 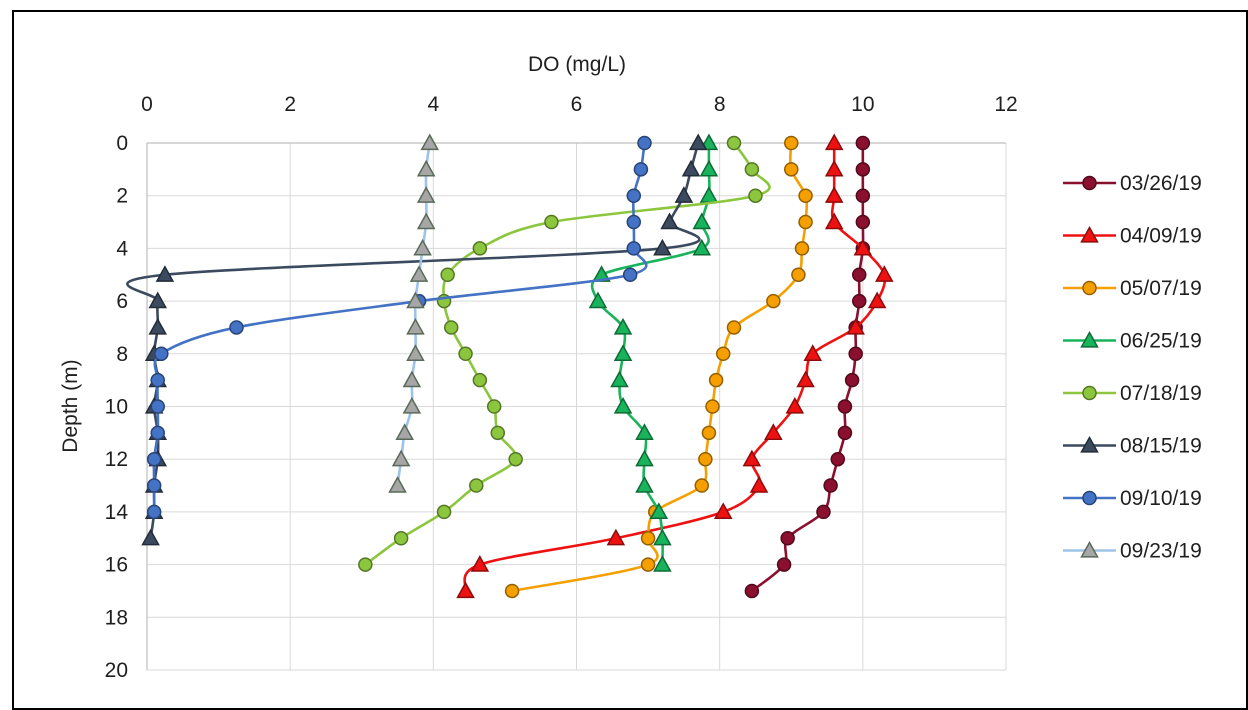 What do you see at coordinates (122, 301) in the screenshot?
I see `y-tick-label: 6` at bounding box center [122, 301].